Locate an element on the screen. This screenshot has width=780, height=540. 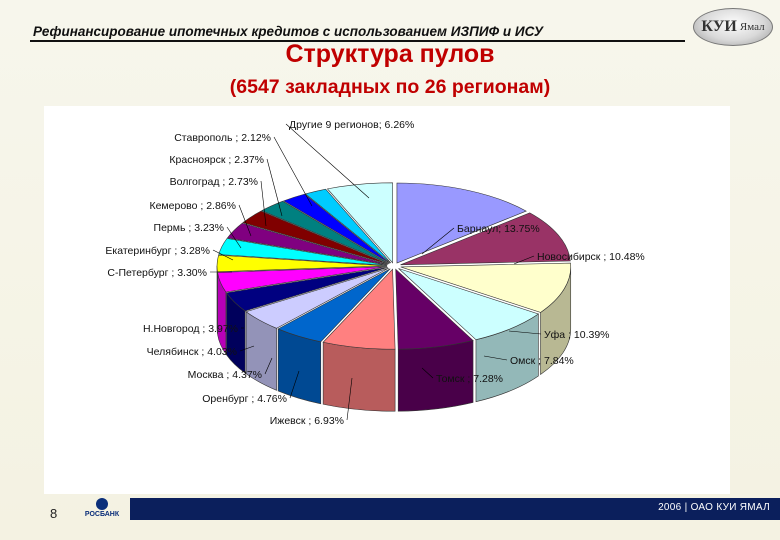
rosbank-logo: РОСБАНК is located at coordinates (102, 510).